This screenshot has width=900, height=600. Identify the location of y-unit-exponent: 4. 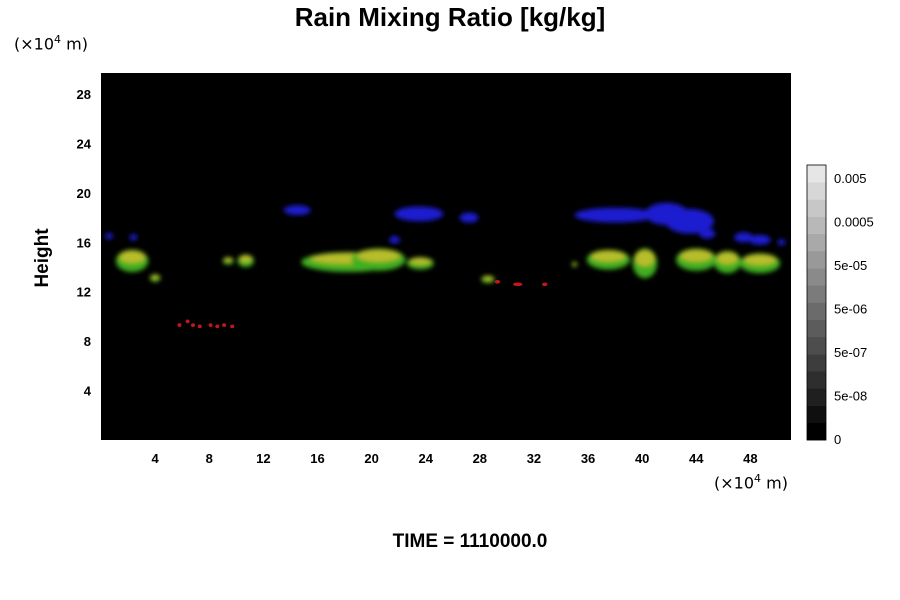
(58, 39).